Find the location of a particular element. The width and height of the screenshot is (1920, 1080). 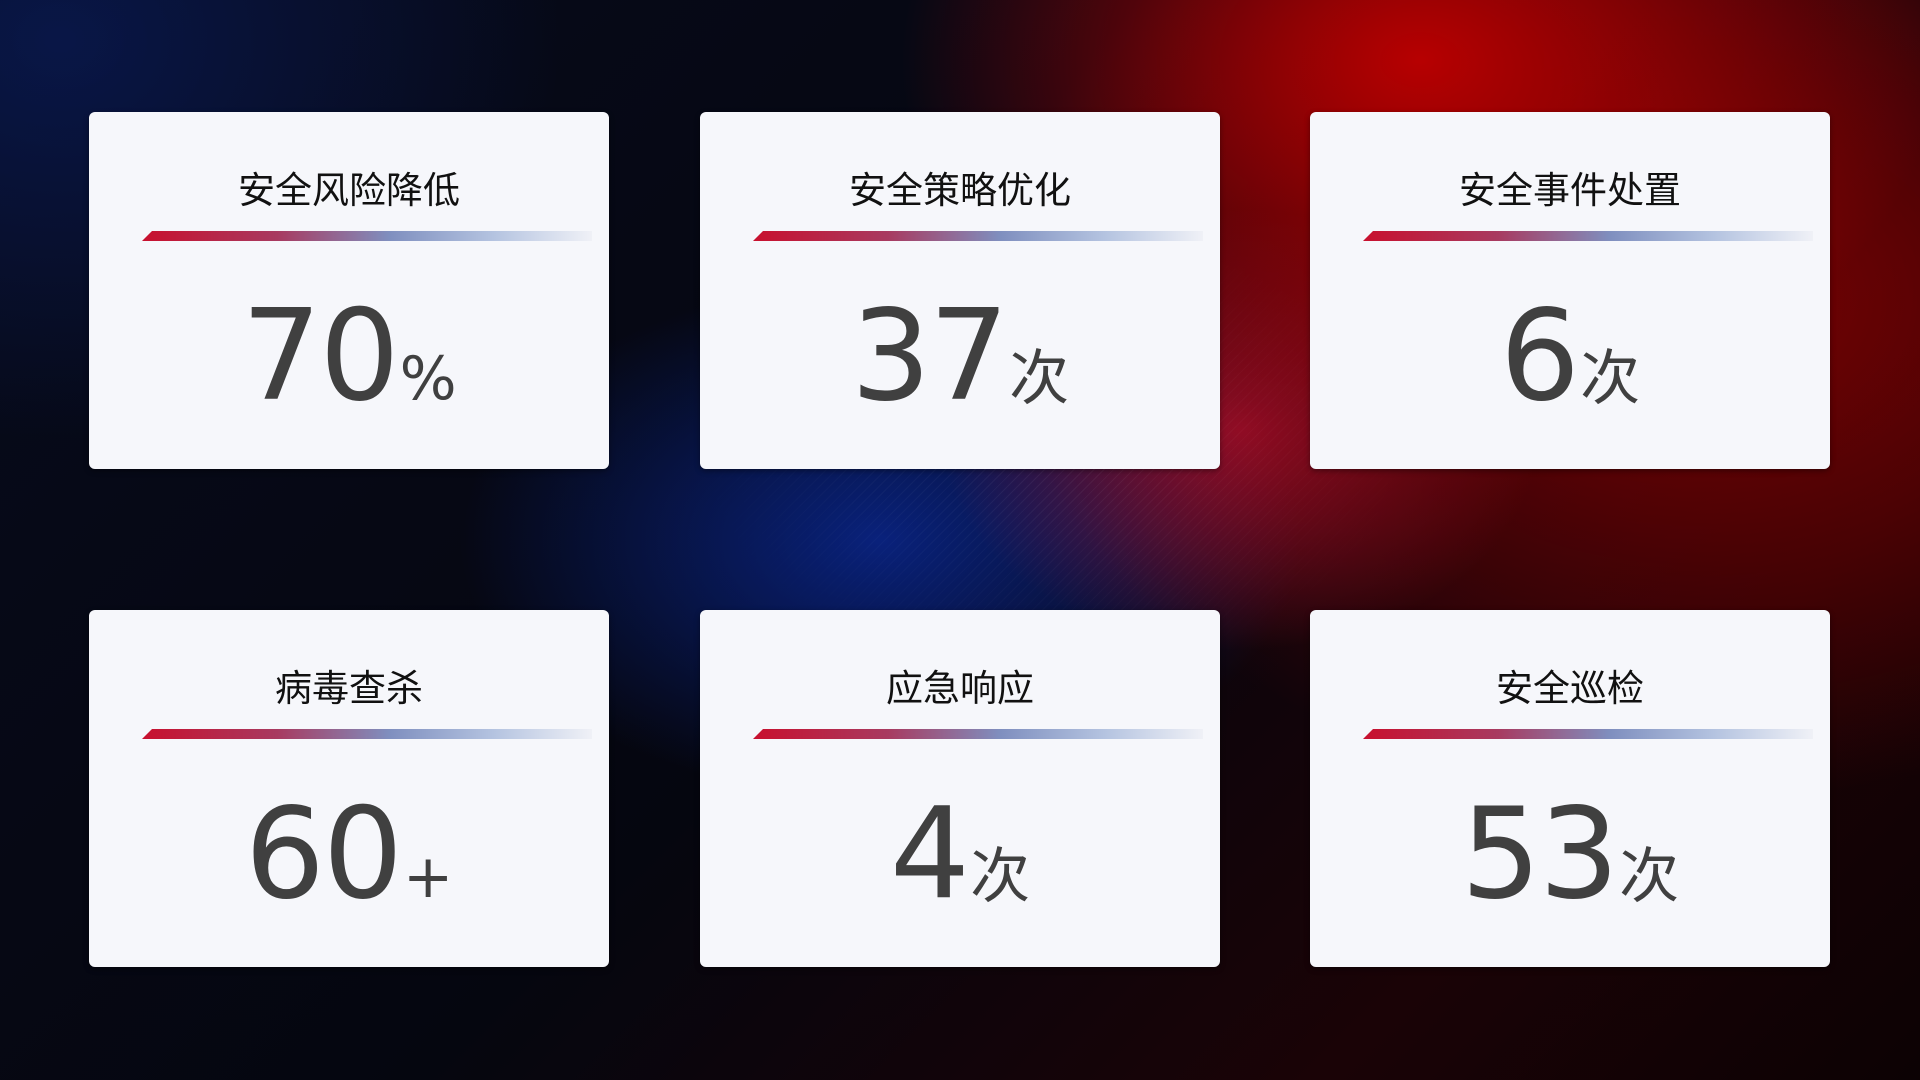

stat-card-virus-removal: 病毒查杀 60+ is located at coordinates (349, 788).